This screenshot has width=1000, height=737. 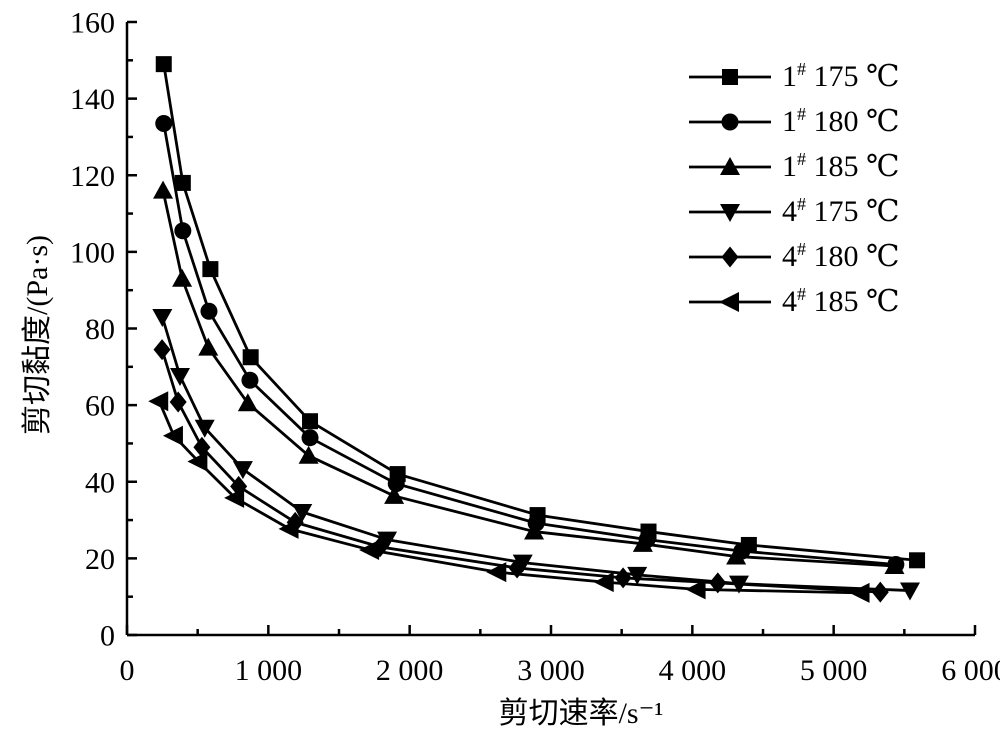 What do you see at coordinates (100, 406) in the screenshot?
I see `y-tick-label: 60` at bounding box center [100, 406].